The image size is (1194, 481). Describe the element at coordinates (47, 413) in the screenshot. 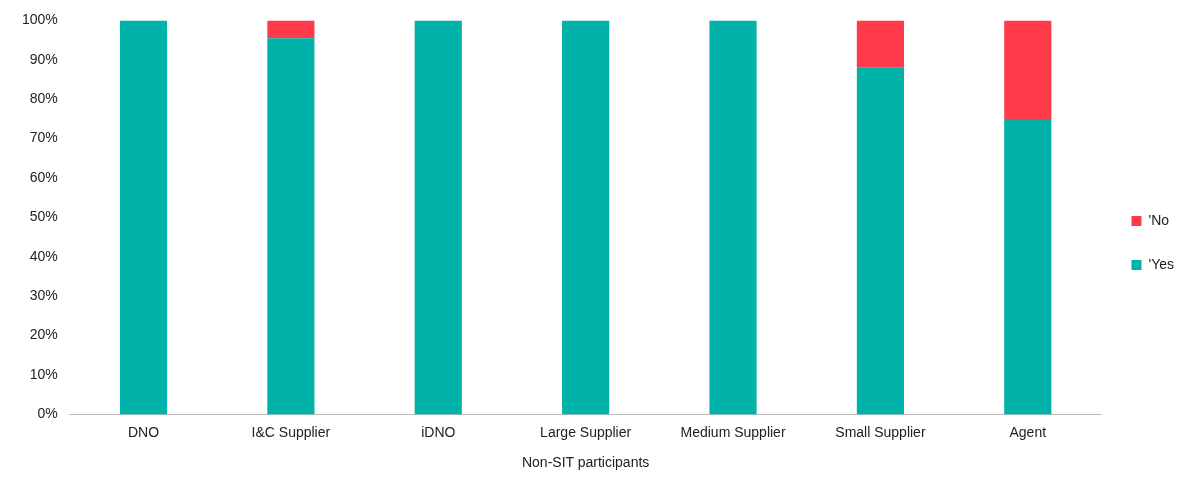

I see `y-tick-label: 0%` at that location.